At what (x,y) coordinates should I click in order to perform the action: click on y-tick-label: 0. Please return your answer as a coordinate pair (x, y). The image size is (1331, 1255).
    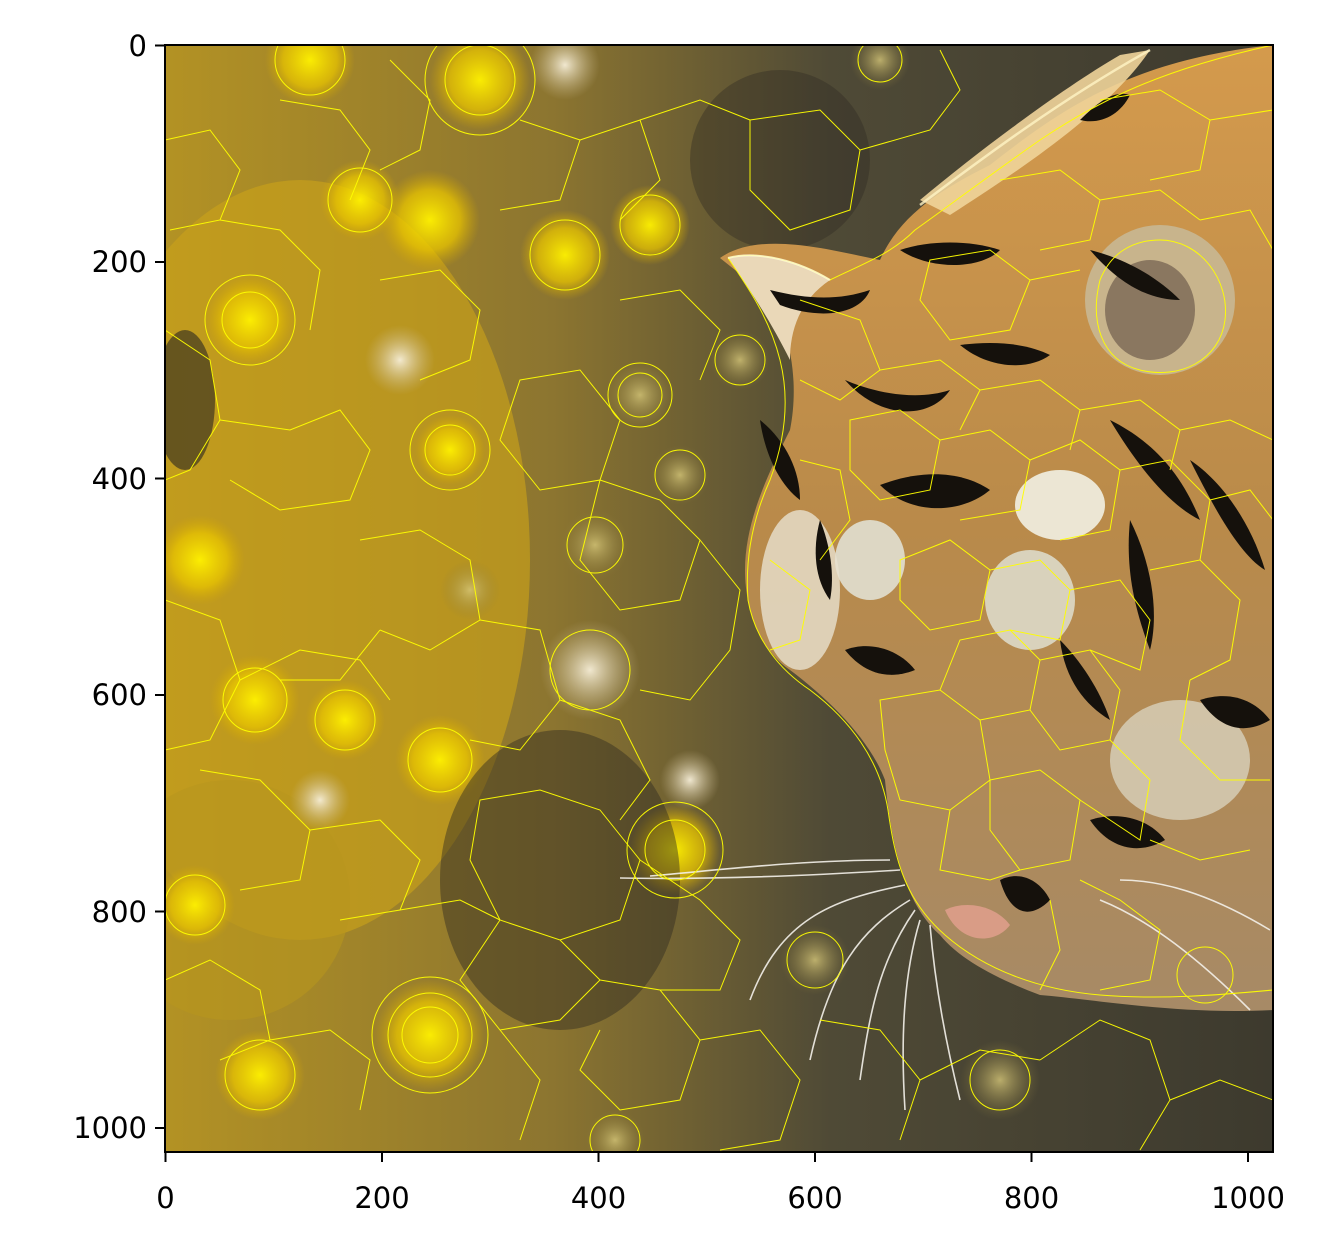
    Looking at the image, I should click on (138, 46).